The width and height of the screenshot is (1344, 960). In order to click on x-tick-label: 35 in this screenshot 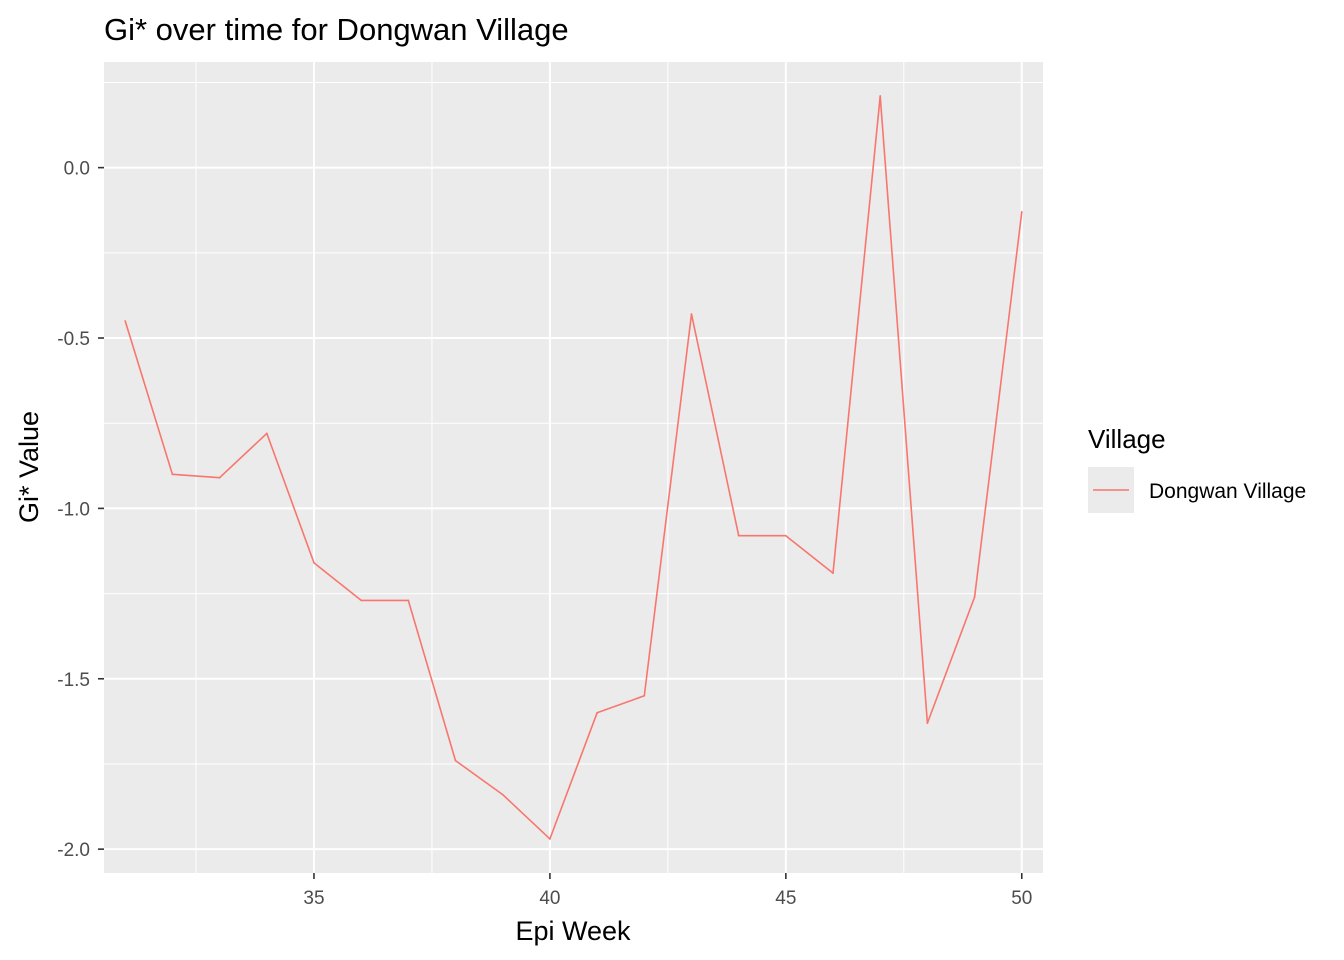, I will do `click(313, 898)`.